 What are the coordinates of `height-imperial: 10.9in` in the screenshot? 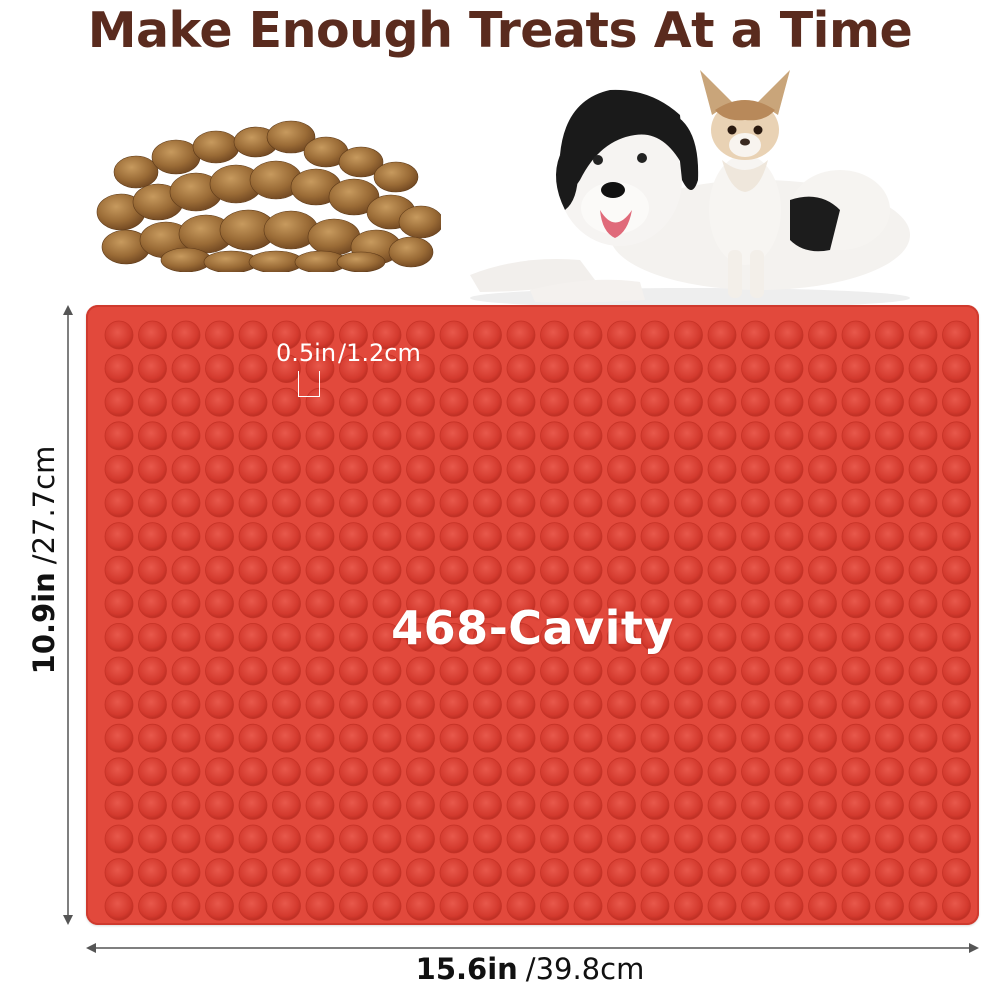 It's located at (44, 623).